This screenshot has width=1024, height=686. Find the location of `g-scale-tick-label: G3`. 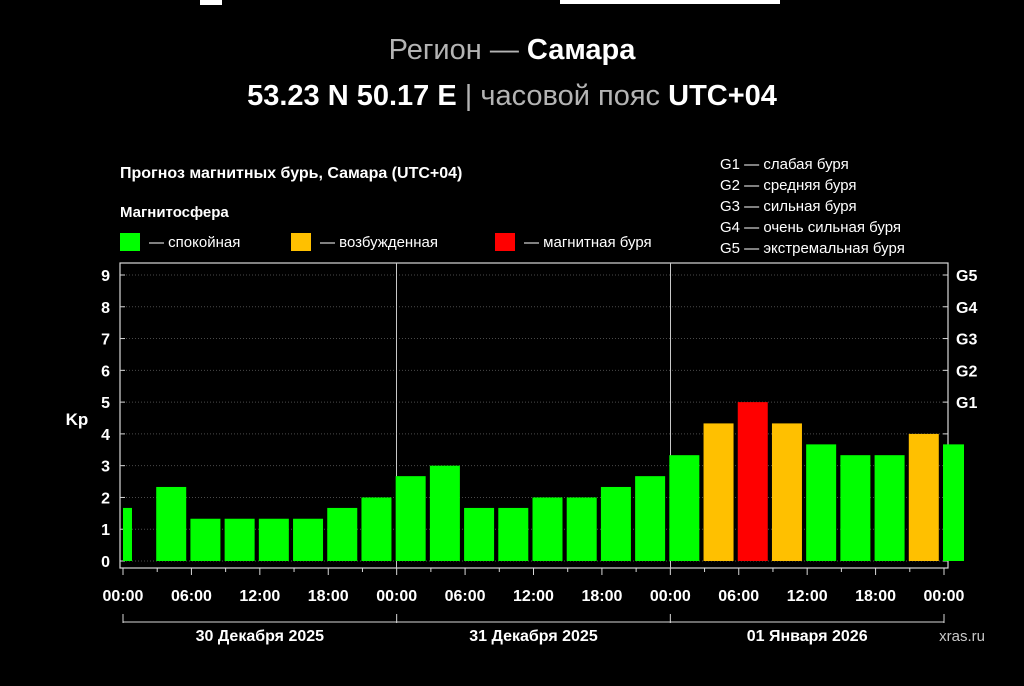

g-scale-tick-label: G3 is located at coordinates (966, 340).